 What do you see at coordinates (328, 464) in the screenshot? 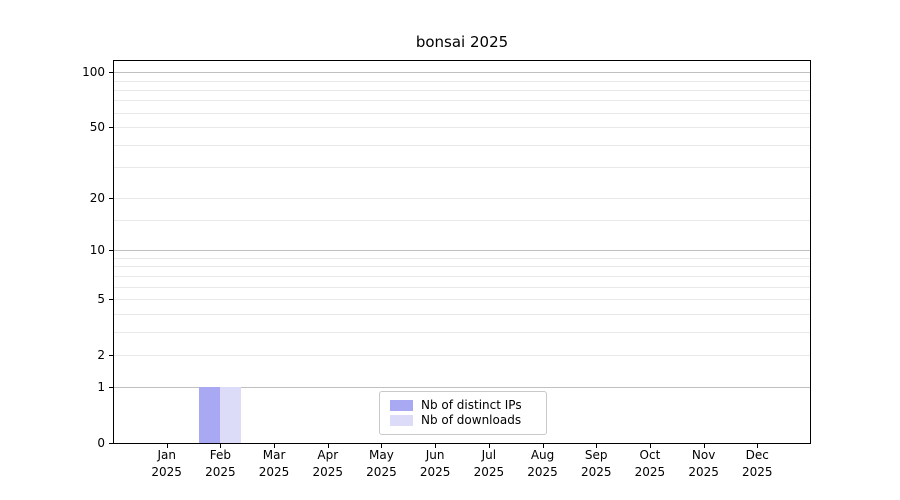
I see `x-tick-label-apr: Apr 2025` at bounding box center [328, 464].